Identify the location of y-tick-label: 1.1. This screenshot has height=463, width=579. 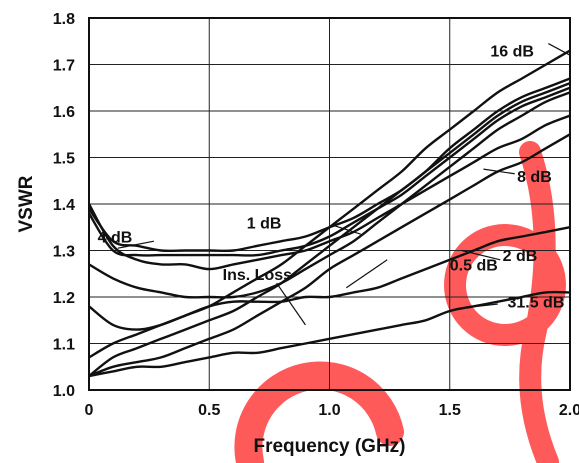
(64, 345).